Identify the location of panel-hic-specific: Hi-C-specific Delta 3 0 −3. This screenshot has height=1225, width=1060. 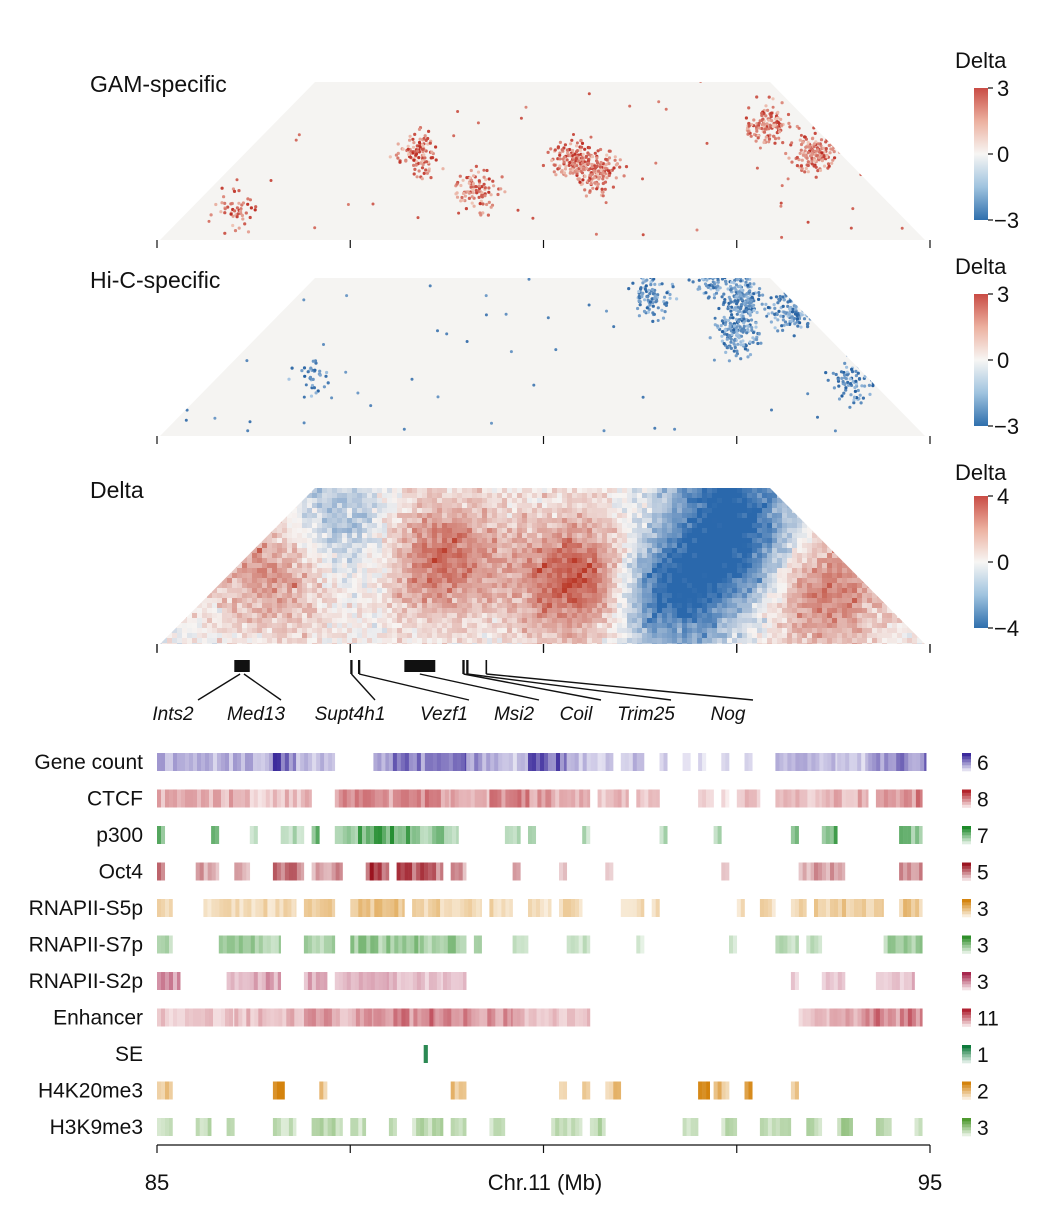
(564, 344).